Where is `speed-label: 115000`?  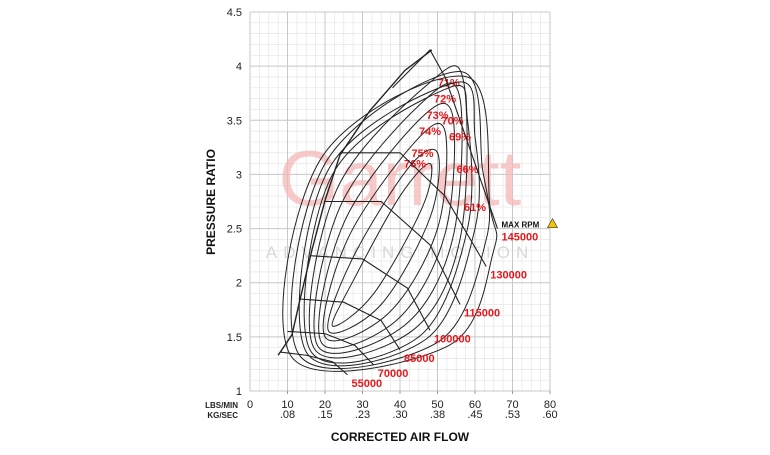 speed-label: 115000 is located at coordinates (482, 313).